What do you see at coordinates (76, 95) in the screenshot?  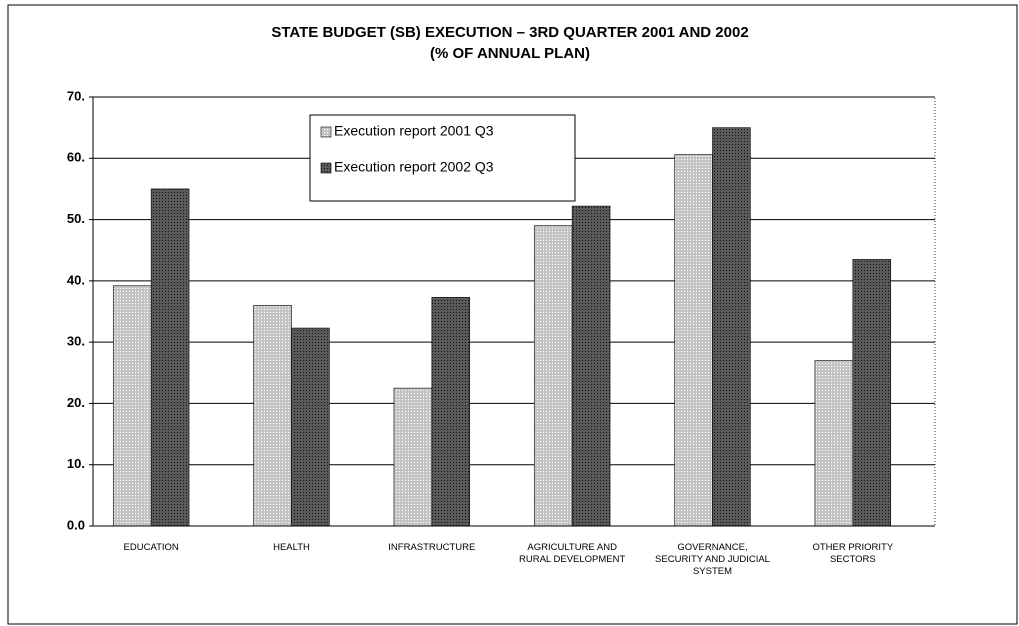 I see `y-tick-label: 70.` at bounding box center [76, 95].